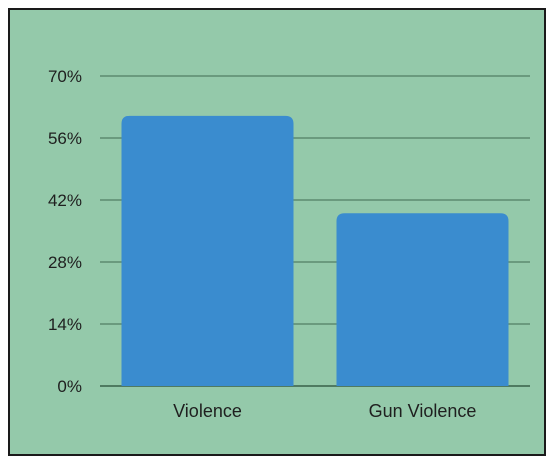 The width and height of the screenshot is (556, 464). Describe the element at coordinates (207, 411) in the screenshot. I see `x-category-label: Violence` at that location.